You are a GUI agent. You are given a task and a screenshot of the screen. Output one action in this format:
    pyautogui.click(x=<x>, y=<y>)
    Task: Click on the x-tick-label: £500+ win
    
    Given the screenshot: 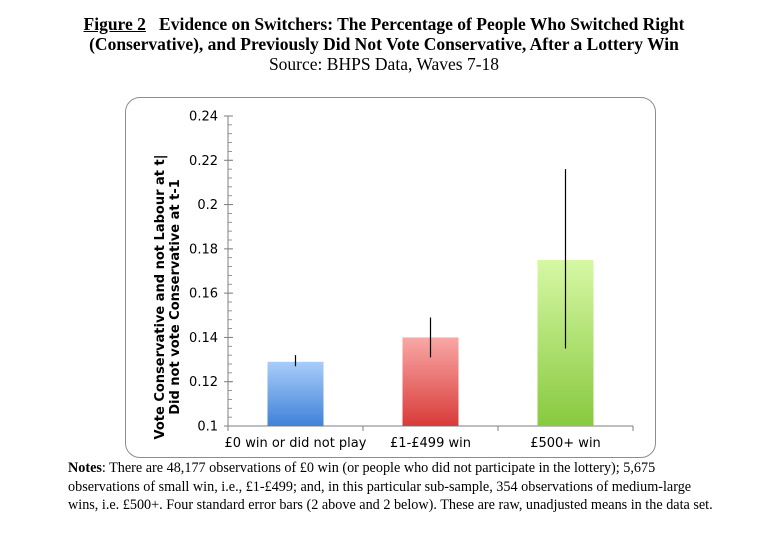 What is the action you would take?
    pyautogui.click(x=565, y=443)
    